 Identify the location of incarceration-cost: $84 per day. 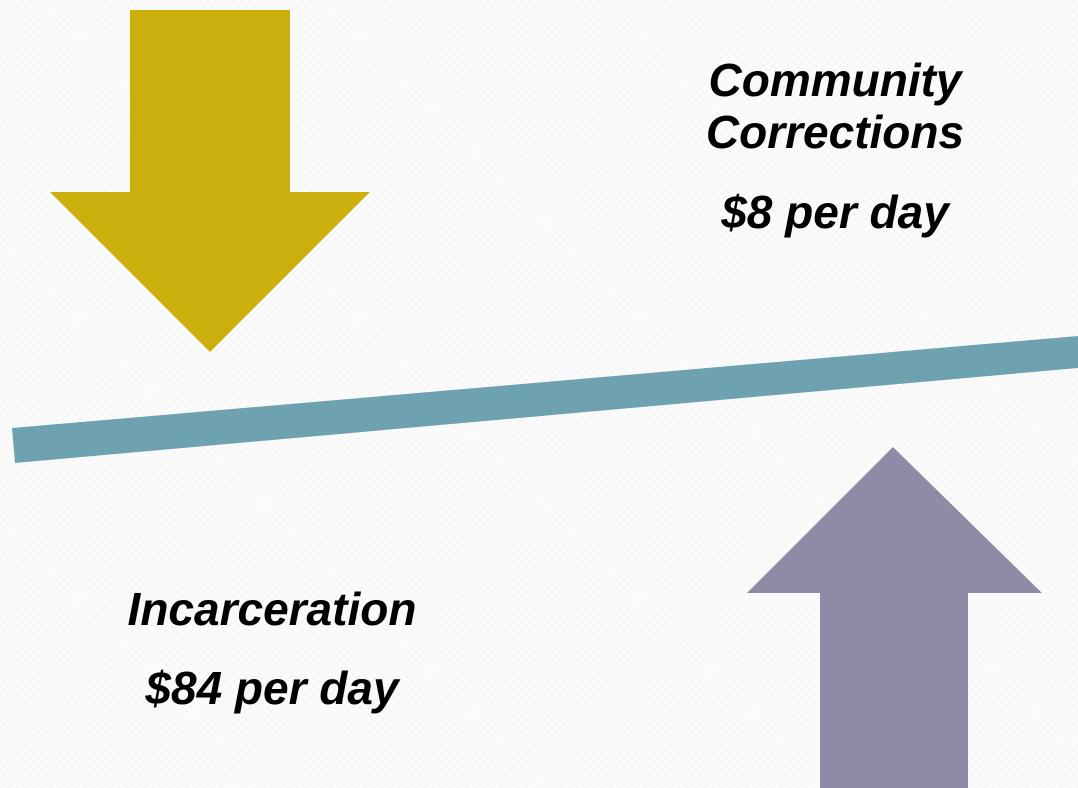
(272, 688).